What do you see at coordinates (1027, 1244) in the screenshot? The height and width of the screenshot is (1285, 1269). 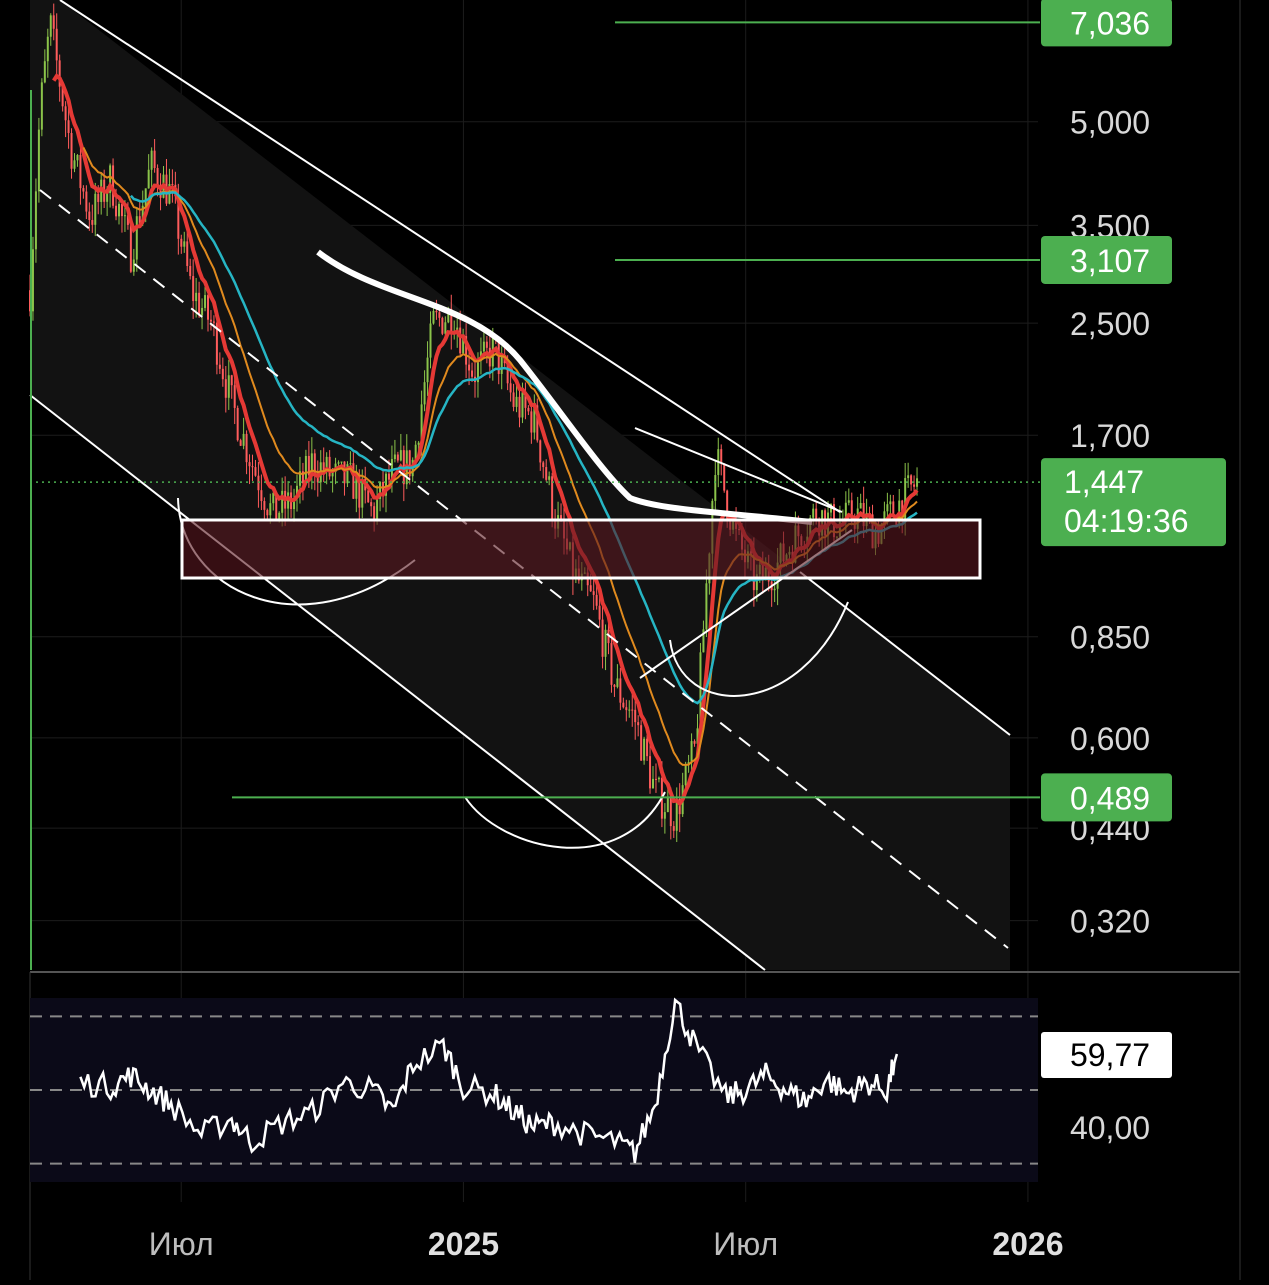 I see `x-tick-label: 2026` at bounding box center [1027, 1244].